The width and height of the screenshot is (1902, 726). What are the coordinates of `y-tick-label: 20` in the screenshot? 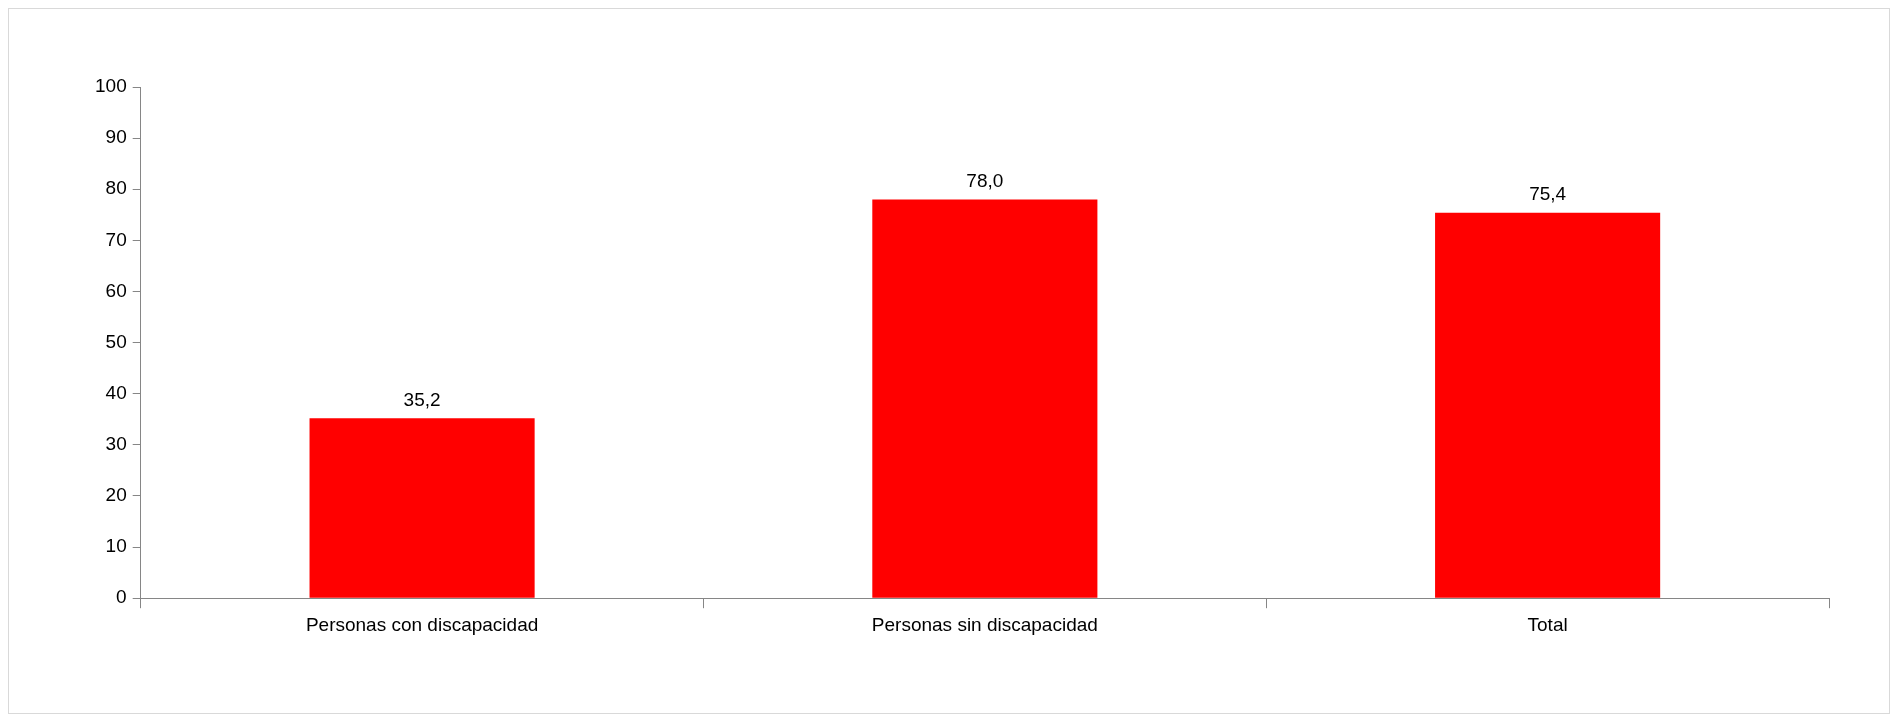 It's located at (116, 495).